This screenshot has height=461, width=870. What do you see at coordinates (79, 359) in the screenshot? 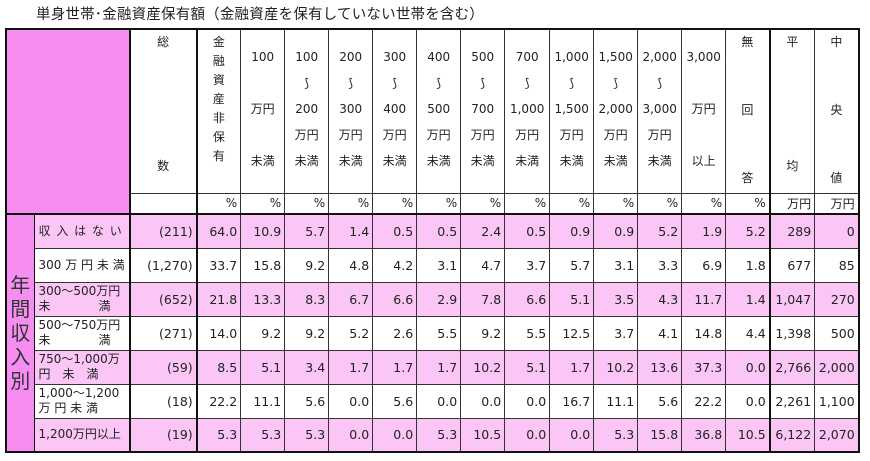
I see `row-label-text: 750～1,000万` at bounding box center [79, 359].